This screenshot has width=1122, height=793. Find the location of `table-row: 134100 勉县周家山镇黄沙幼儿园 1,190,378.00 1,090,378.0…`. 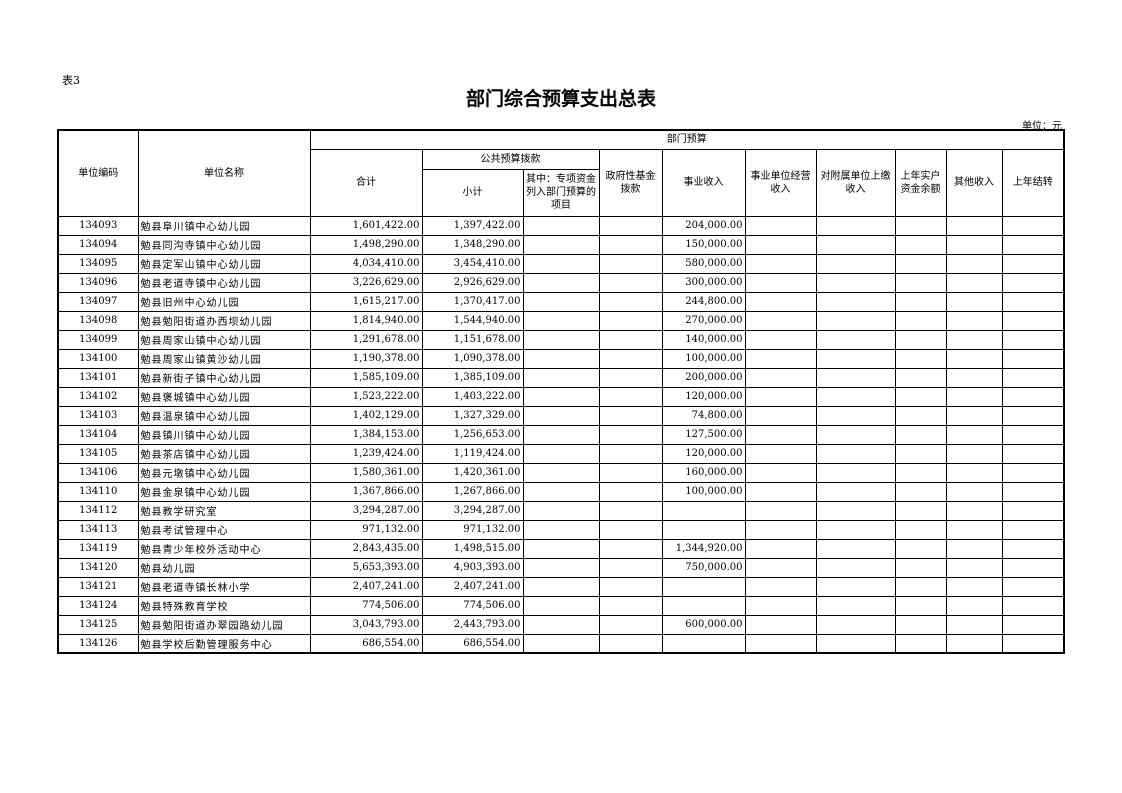

table-row: 134100 勉县周家山镇黄沙幼儿园 1,190,378.00 1,090,378.0… is located at coordinates (561, 358).